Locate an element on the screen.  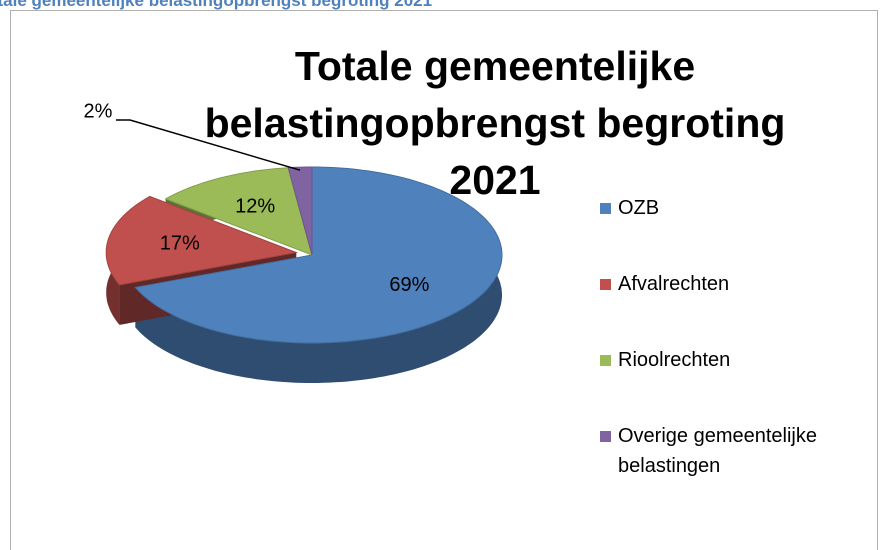
legend-label: Rioolrechten is located at coordinates (674, 360).